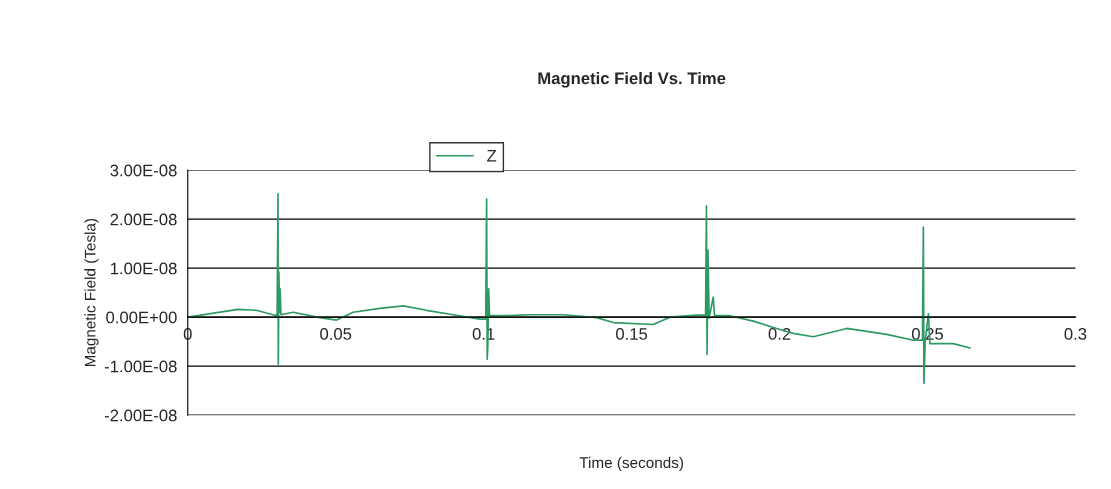 The height and width of the screenshot is (489, 1111). Describe the element at coordinates (632, 334) in the screenshot. I see `x-tick-label: 0.15` at that location.